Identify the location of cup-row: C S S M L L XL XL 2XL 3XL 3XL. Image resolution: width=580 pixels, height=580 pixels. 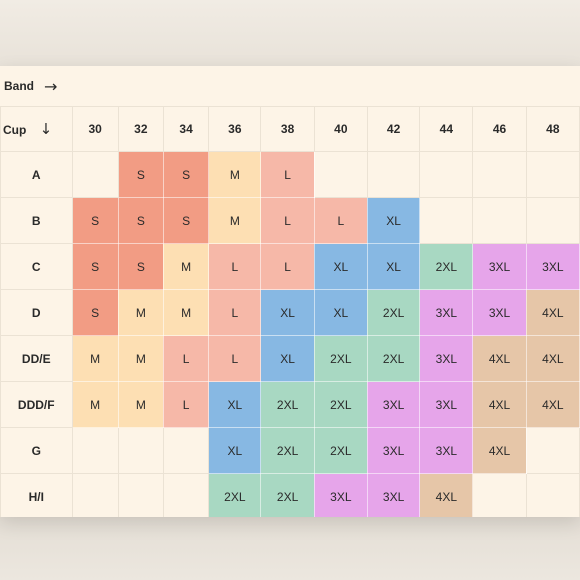
(290, 266).